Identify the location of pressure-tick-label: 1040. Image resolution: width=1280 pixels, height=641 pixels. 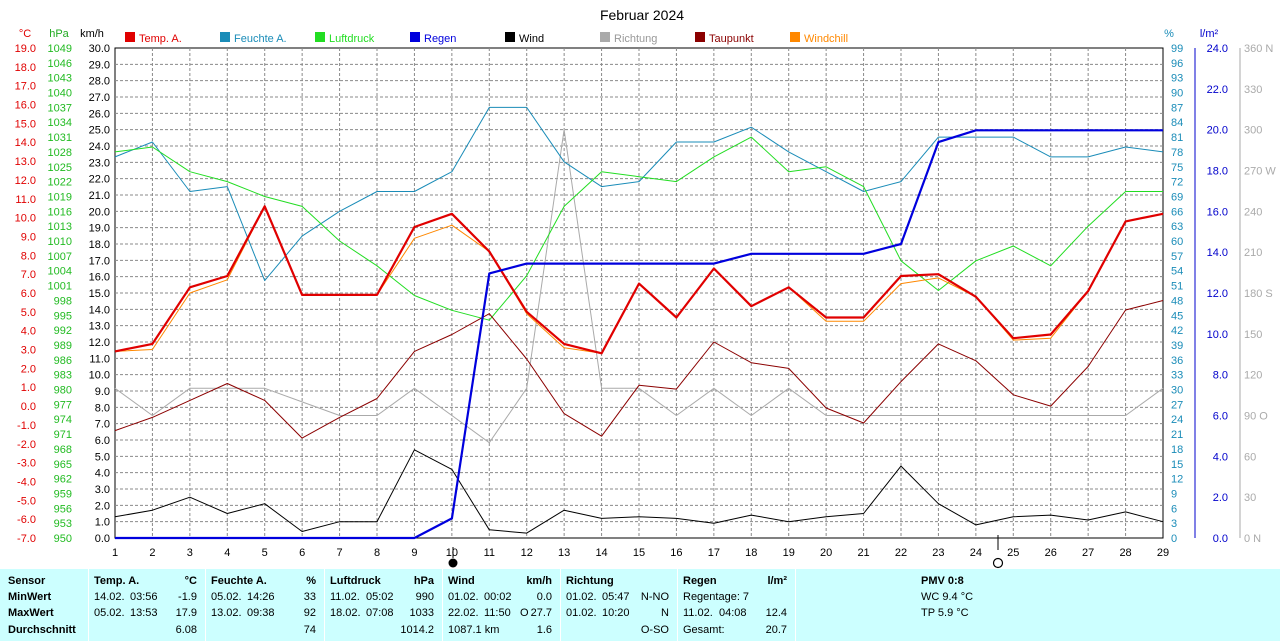
(60, 94).